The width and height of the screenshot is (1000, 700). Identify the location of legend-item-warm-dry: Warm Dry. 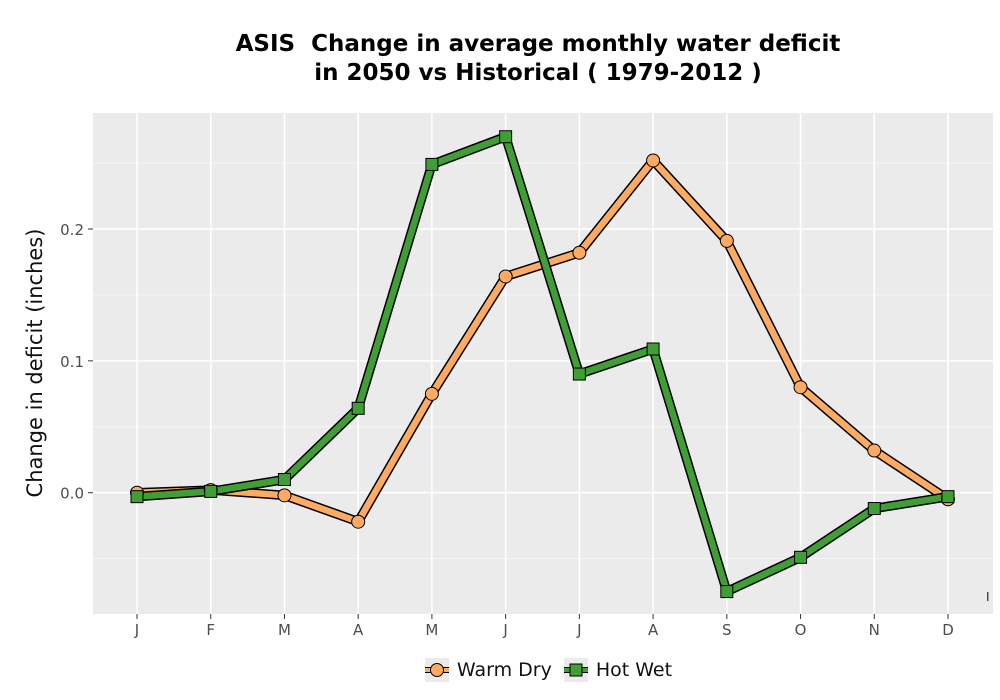
(488, 670).